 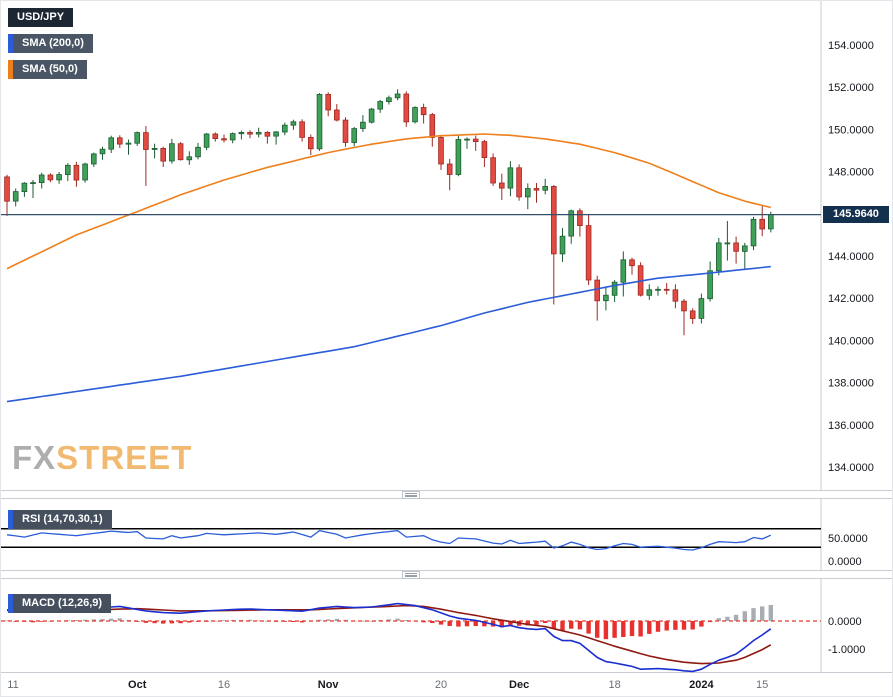 I want to click on svg-text: 144.0000, so click(x=851, y=257).